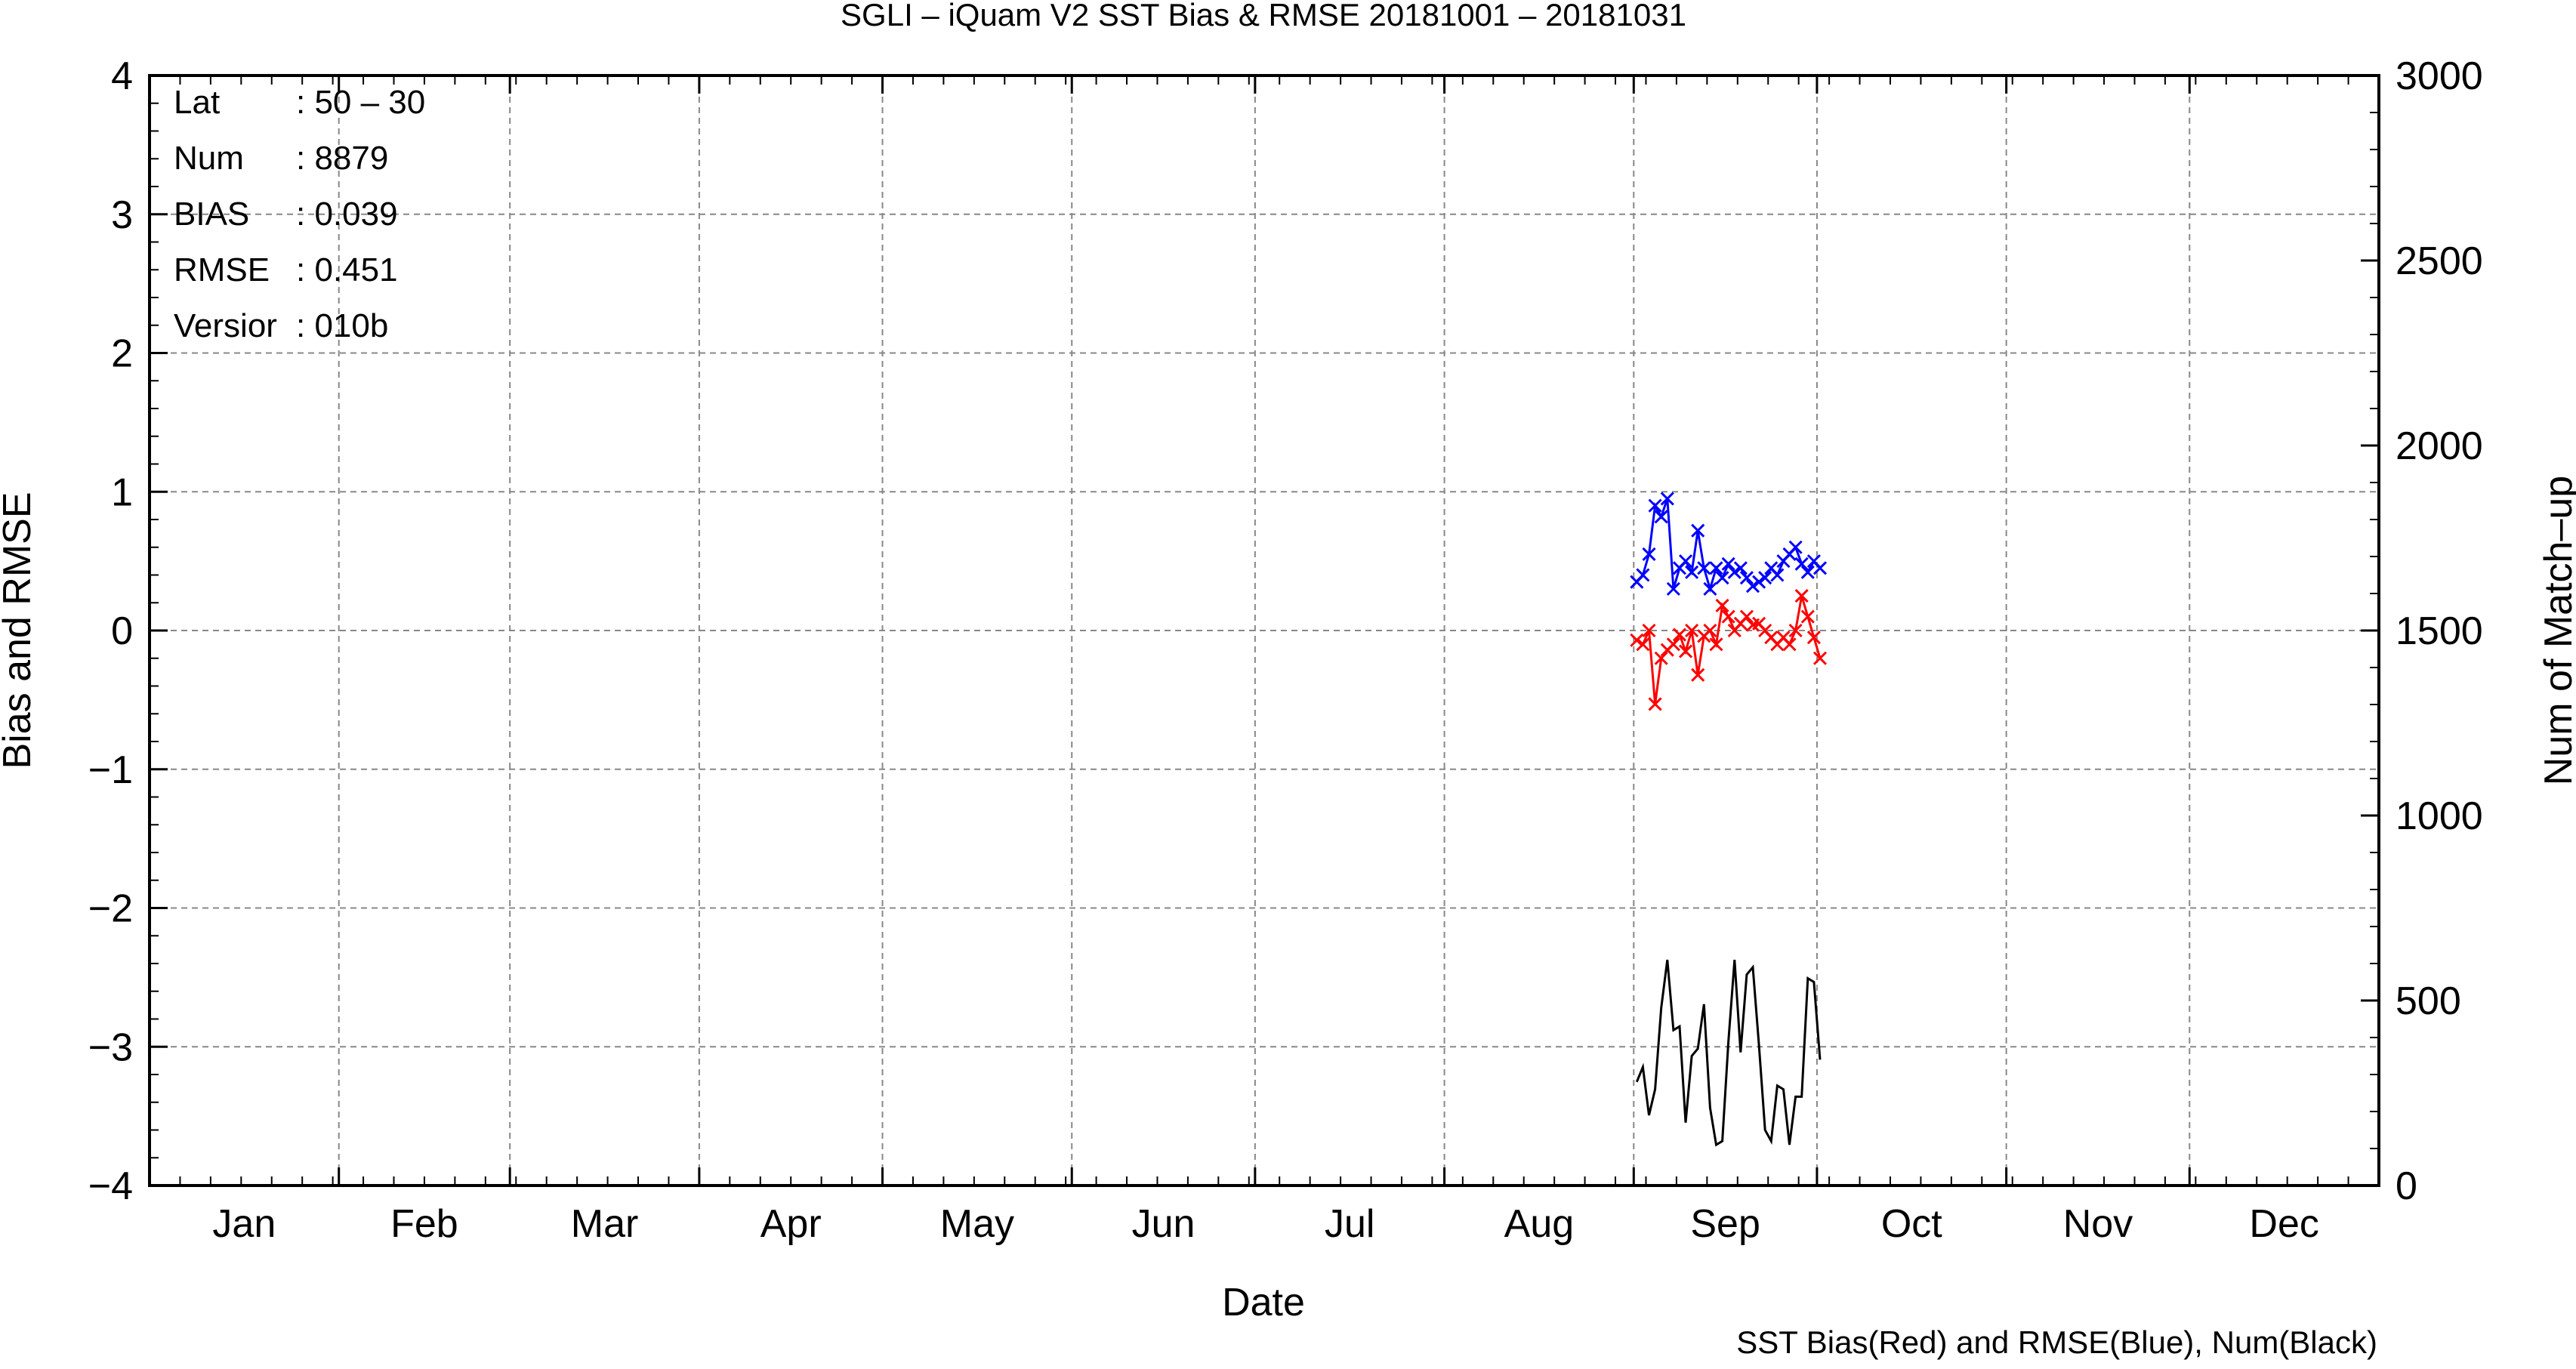 The width and height of the screenshot is (2576, 1369). What do you see at coordinates (2056, 1342) in the screenshot?
I see `footer-caption: SST Bias(Red) and RMSE(Blue), Num(Black)` at bounding box center [2056, 1342].